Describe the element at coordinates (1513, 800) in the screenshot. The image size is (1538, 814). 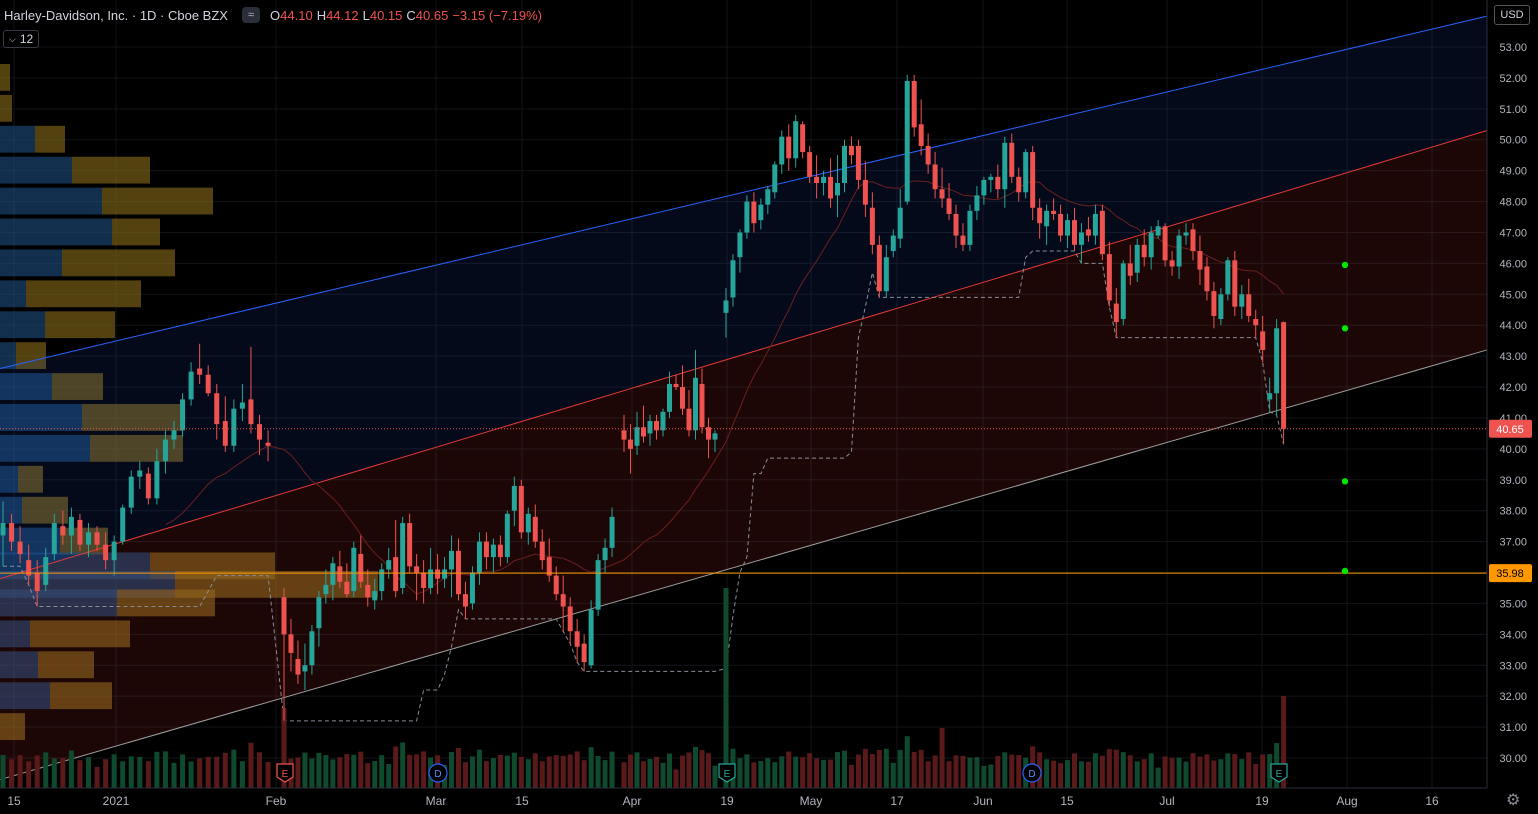
I see `gear-icon: ⚙` at that location.